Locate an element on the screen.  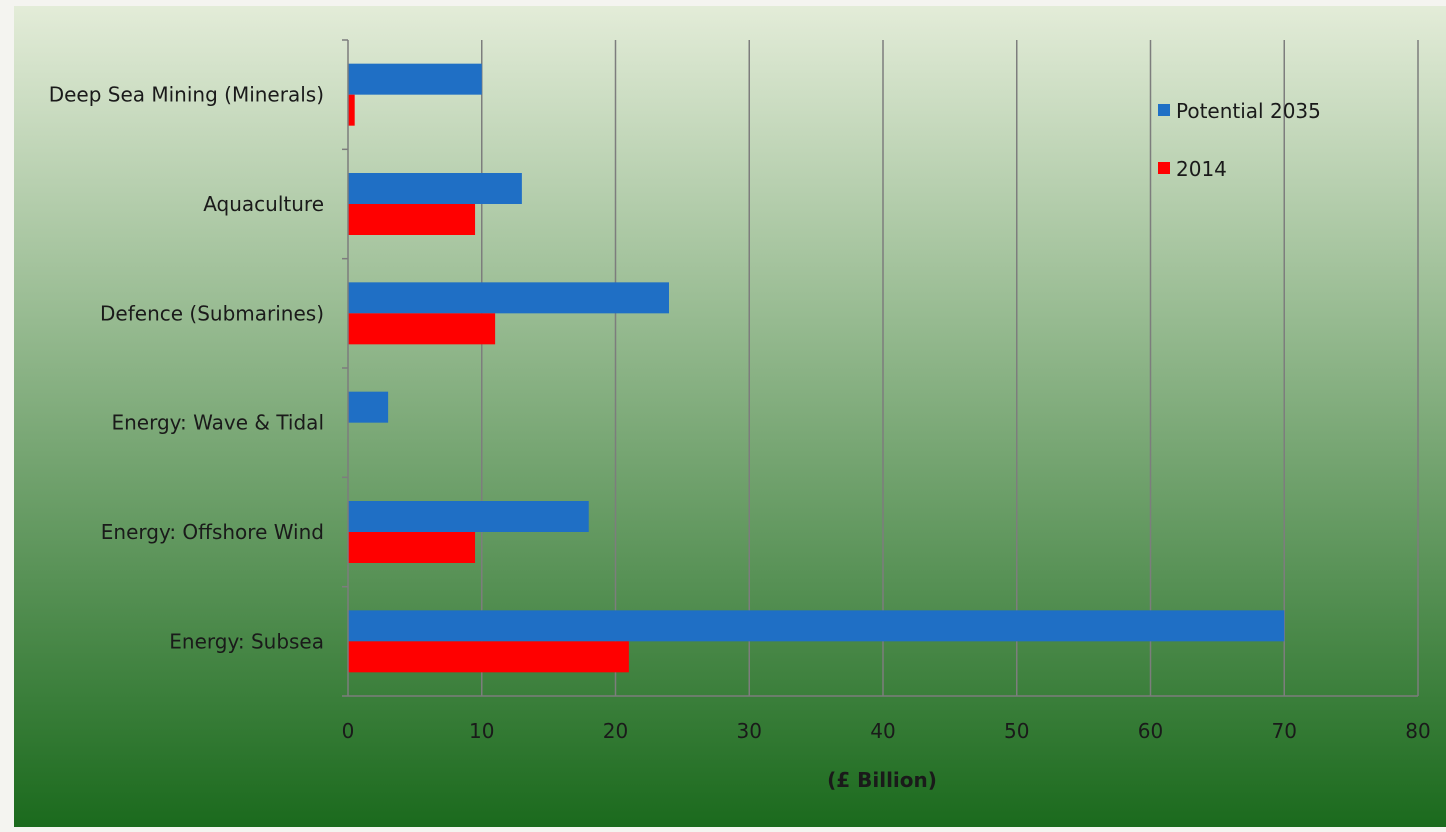
x-tick-label: 10 is located at coordinates (481, 731).